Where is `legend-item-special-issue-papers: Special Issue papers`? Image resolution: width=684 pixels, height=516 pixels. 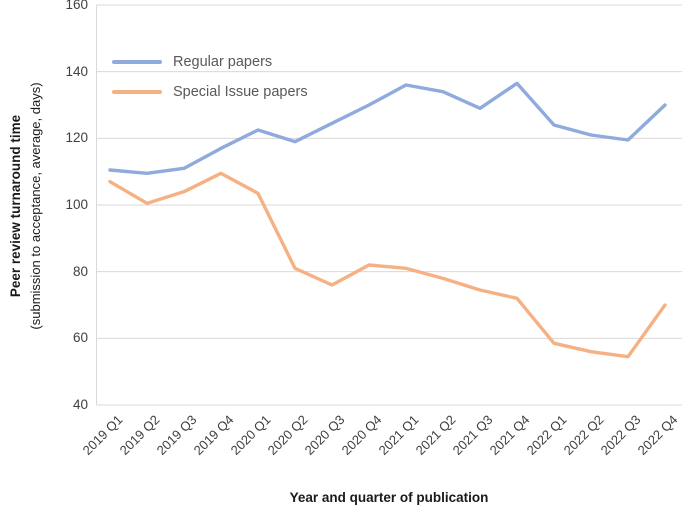
legend-item-special-issue-papers: Special Issue papers is located at coordinates (210, 92).